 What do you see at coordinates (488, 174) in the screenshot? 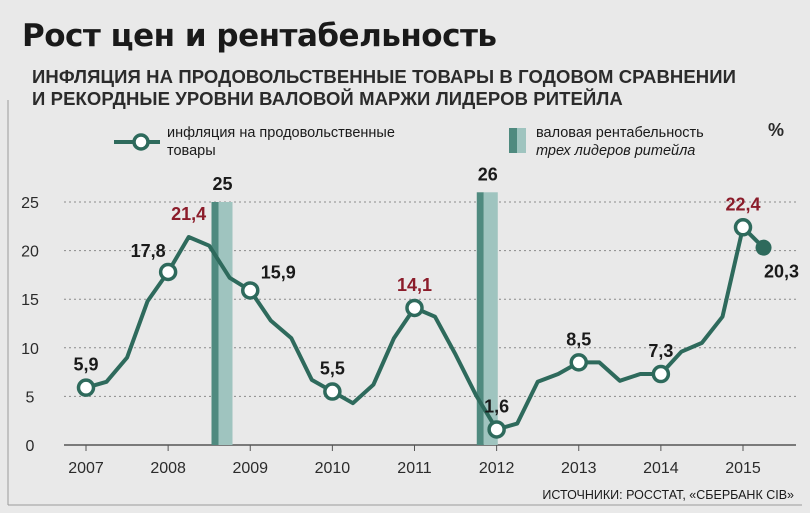
I see `data-label: 26` at bounding box center [488, 174].